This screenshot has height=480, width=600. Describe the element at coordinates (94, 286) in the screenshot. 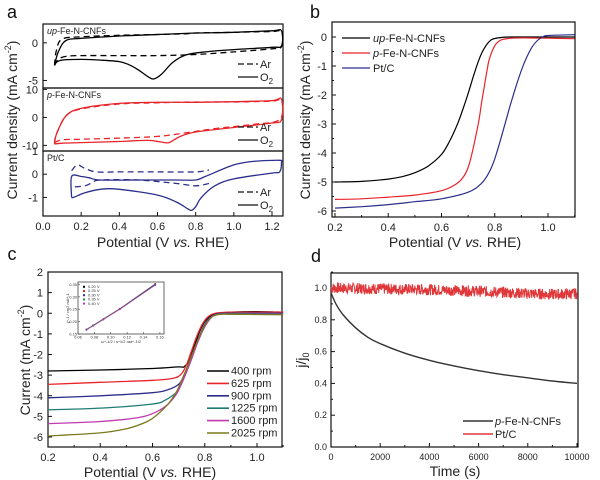

I see `inset-legend-label: 0.20 V` at that location.